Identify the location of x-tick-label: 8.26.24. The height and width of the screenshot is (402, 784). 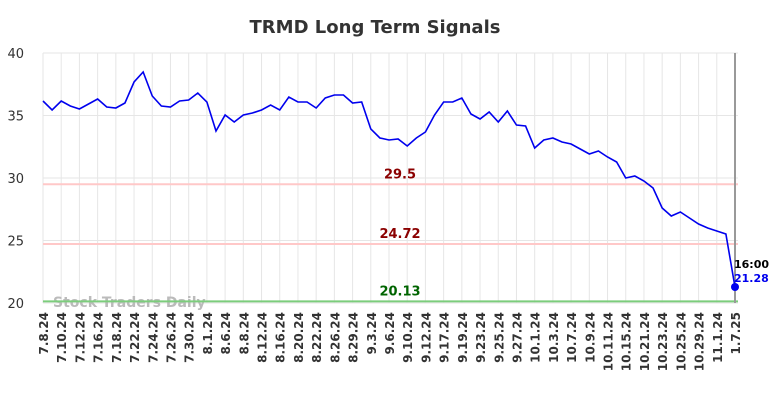
(335, 337).